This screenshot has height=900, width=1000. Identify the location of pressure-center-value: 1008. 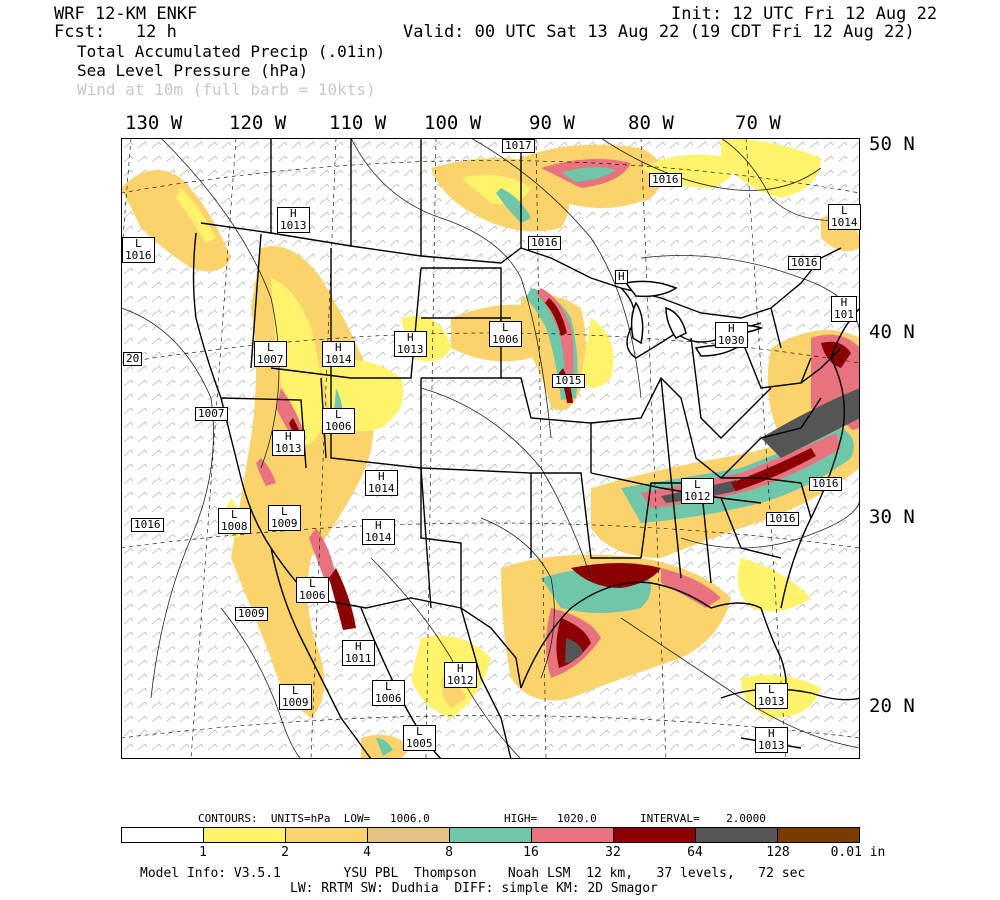
(234, 526).